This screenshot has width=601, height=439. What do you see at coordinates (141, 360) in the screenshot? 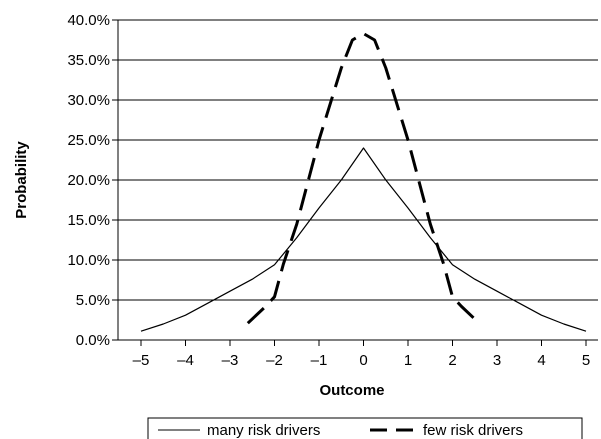
I see `x-tick-label: –5` at bounding box center [141, 360].